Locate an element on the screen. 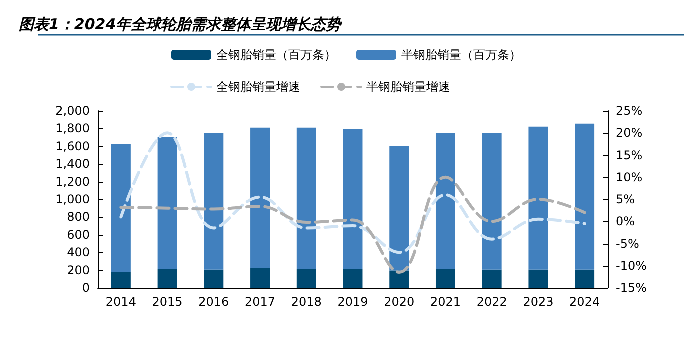 Image resolution: width=692 pixels, height=348 pixels. y-tick-label: 2,000 is located at coordinates (73, 111).